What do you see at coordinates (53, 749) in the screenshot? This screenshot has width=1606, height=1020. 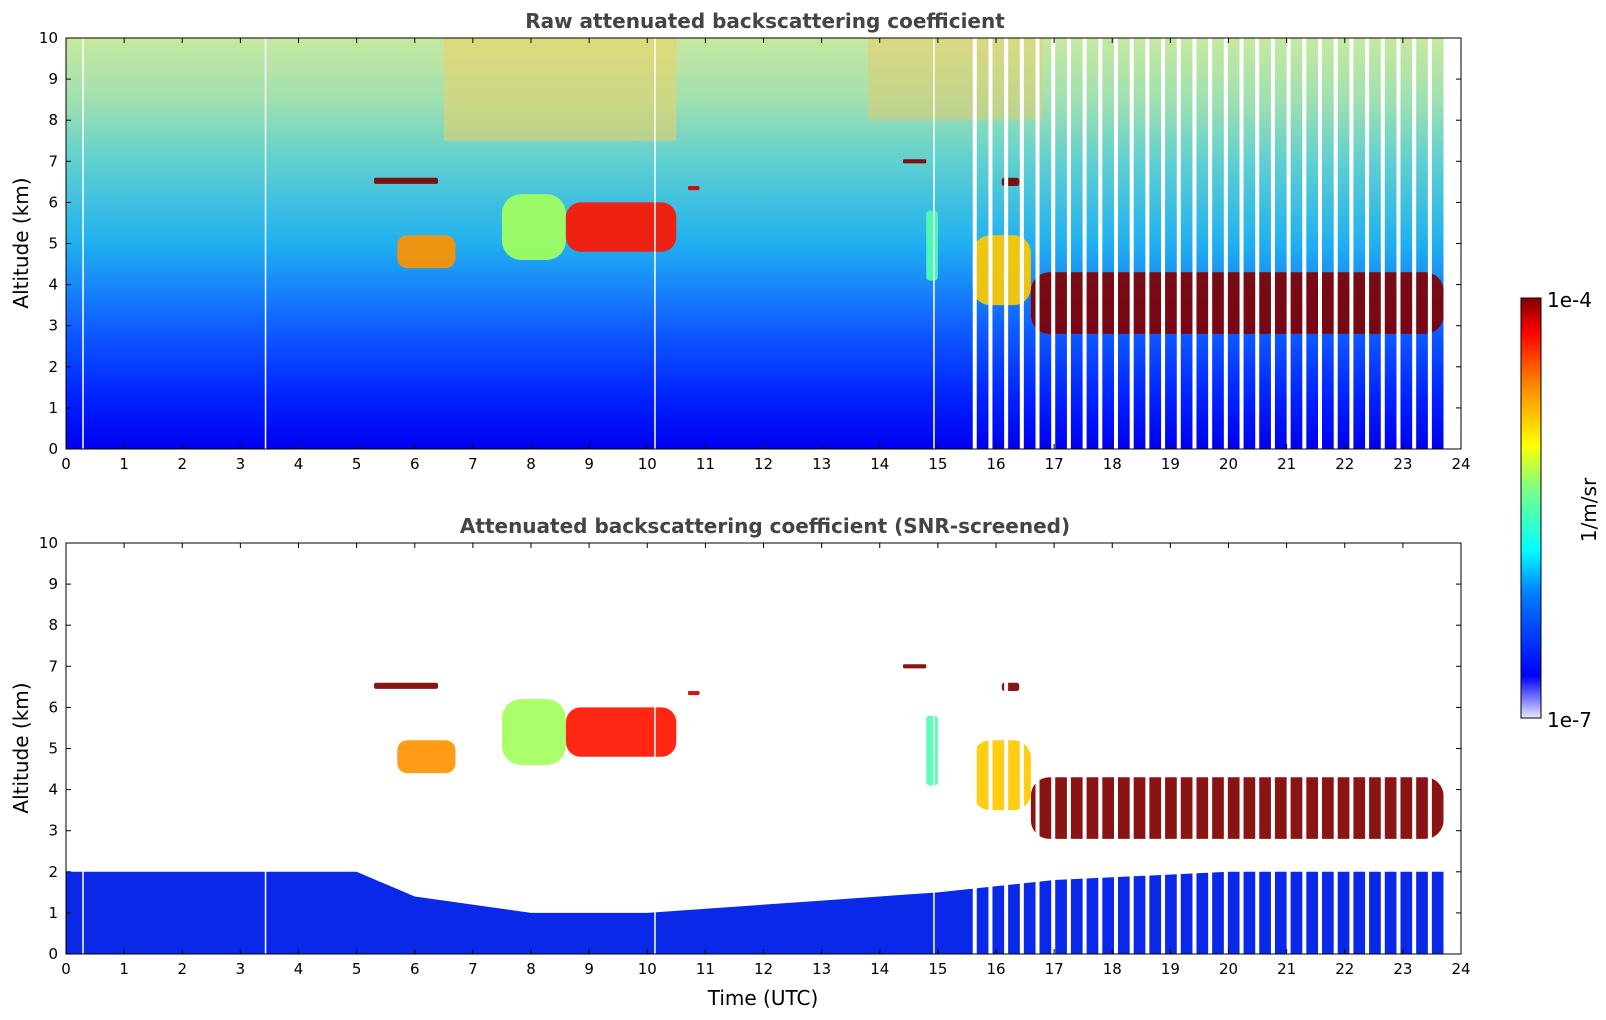 I see `y-tick-label: 5` at bounding box center [53, 749].